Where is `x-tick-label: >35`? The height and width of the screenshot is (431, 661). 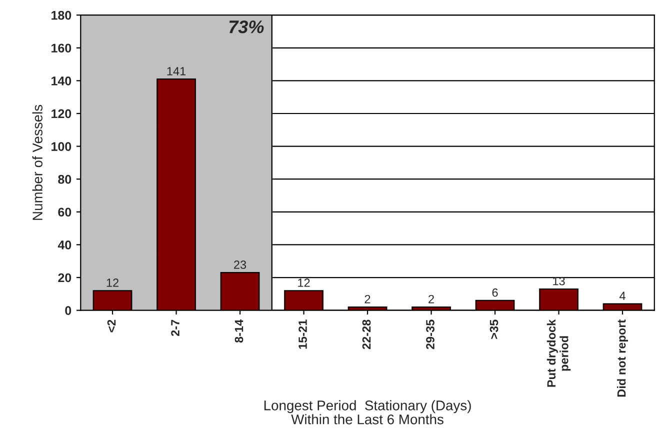 x-tick-label: >35 is located at coordinates (494, 329).